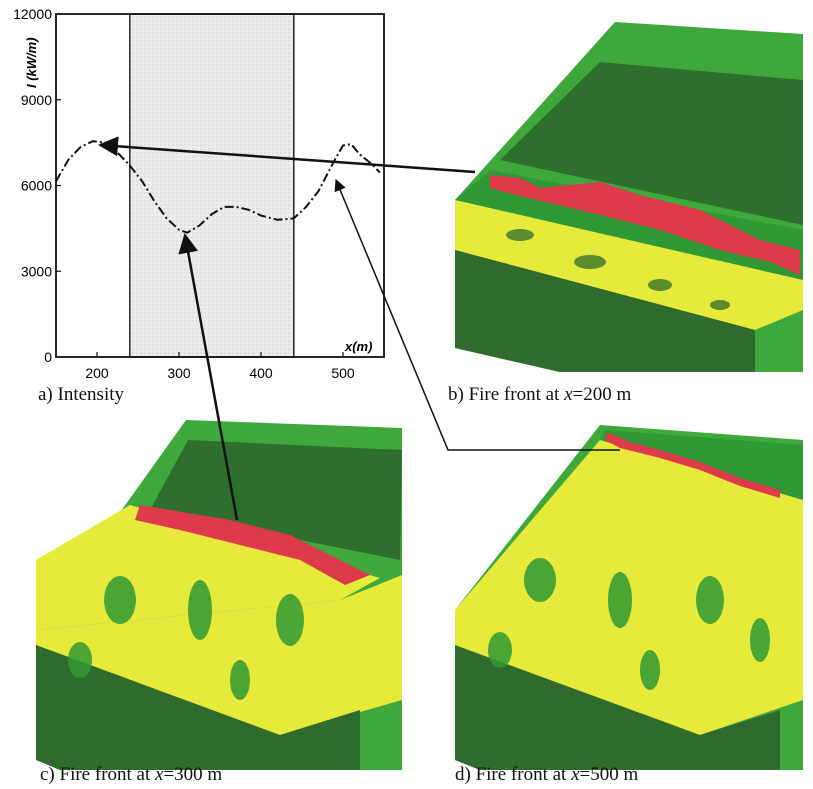  What do you see at coordinates (48, 357) in the screenshot?
I see `y-tick-label: 0` at bounding box center [48, 357].